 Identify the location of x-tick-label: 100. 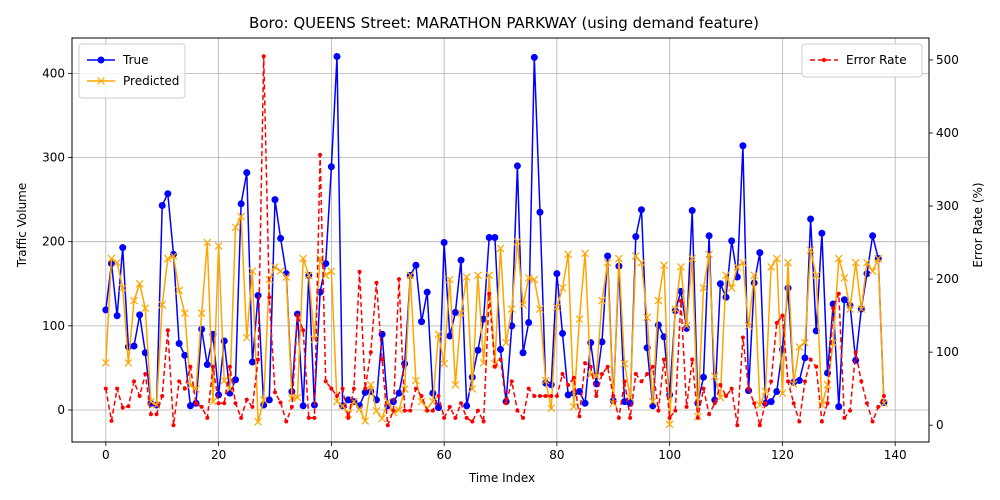
(669, 455).